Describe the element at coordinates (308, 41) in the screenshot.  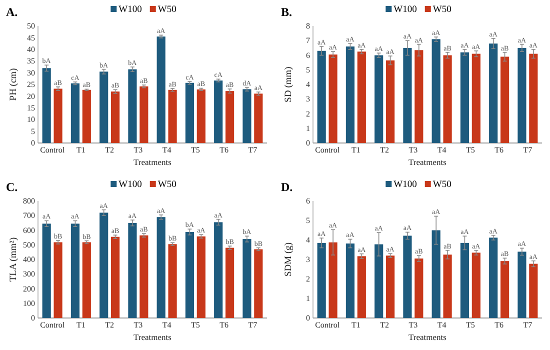
I see `y-tick-label: 7` at that location.